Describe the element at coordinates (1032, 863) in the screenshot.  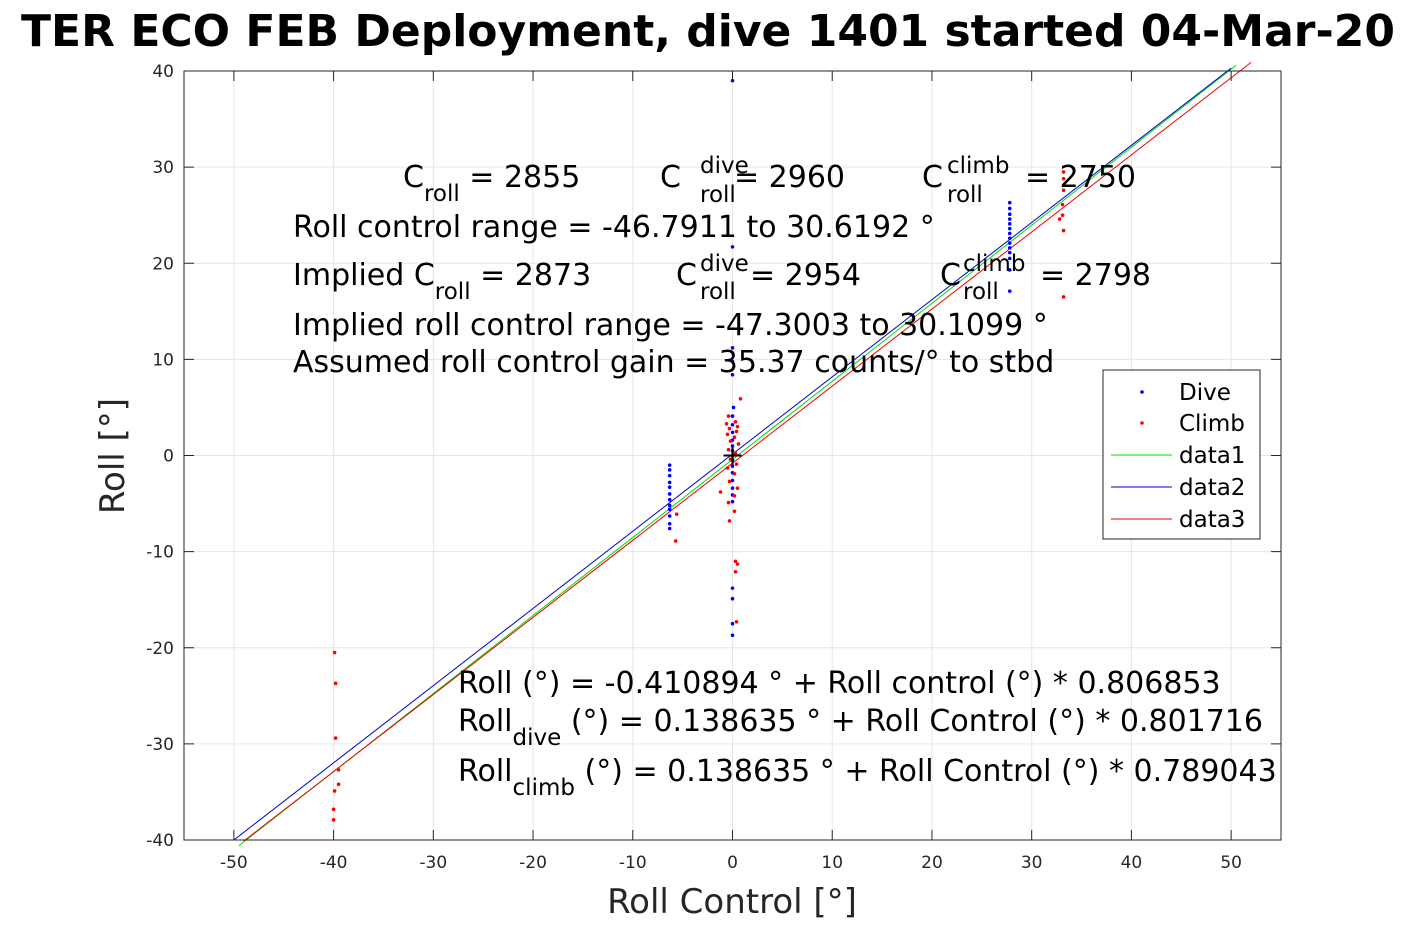
I see `x-tick-label: 30` at that location.